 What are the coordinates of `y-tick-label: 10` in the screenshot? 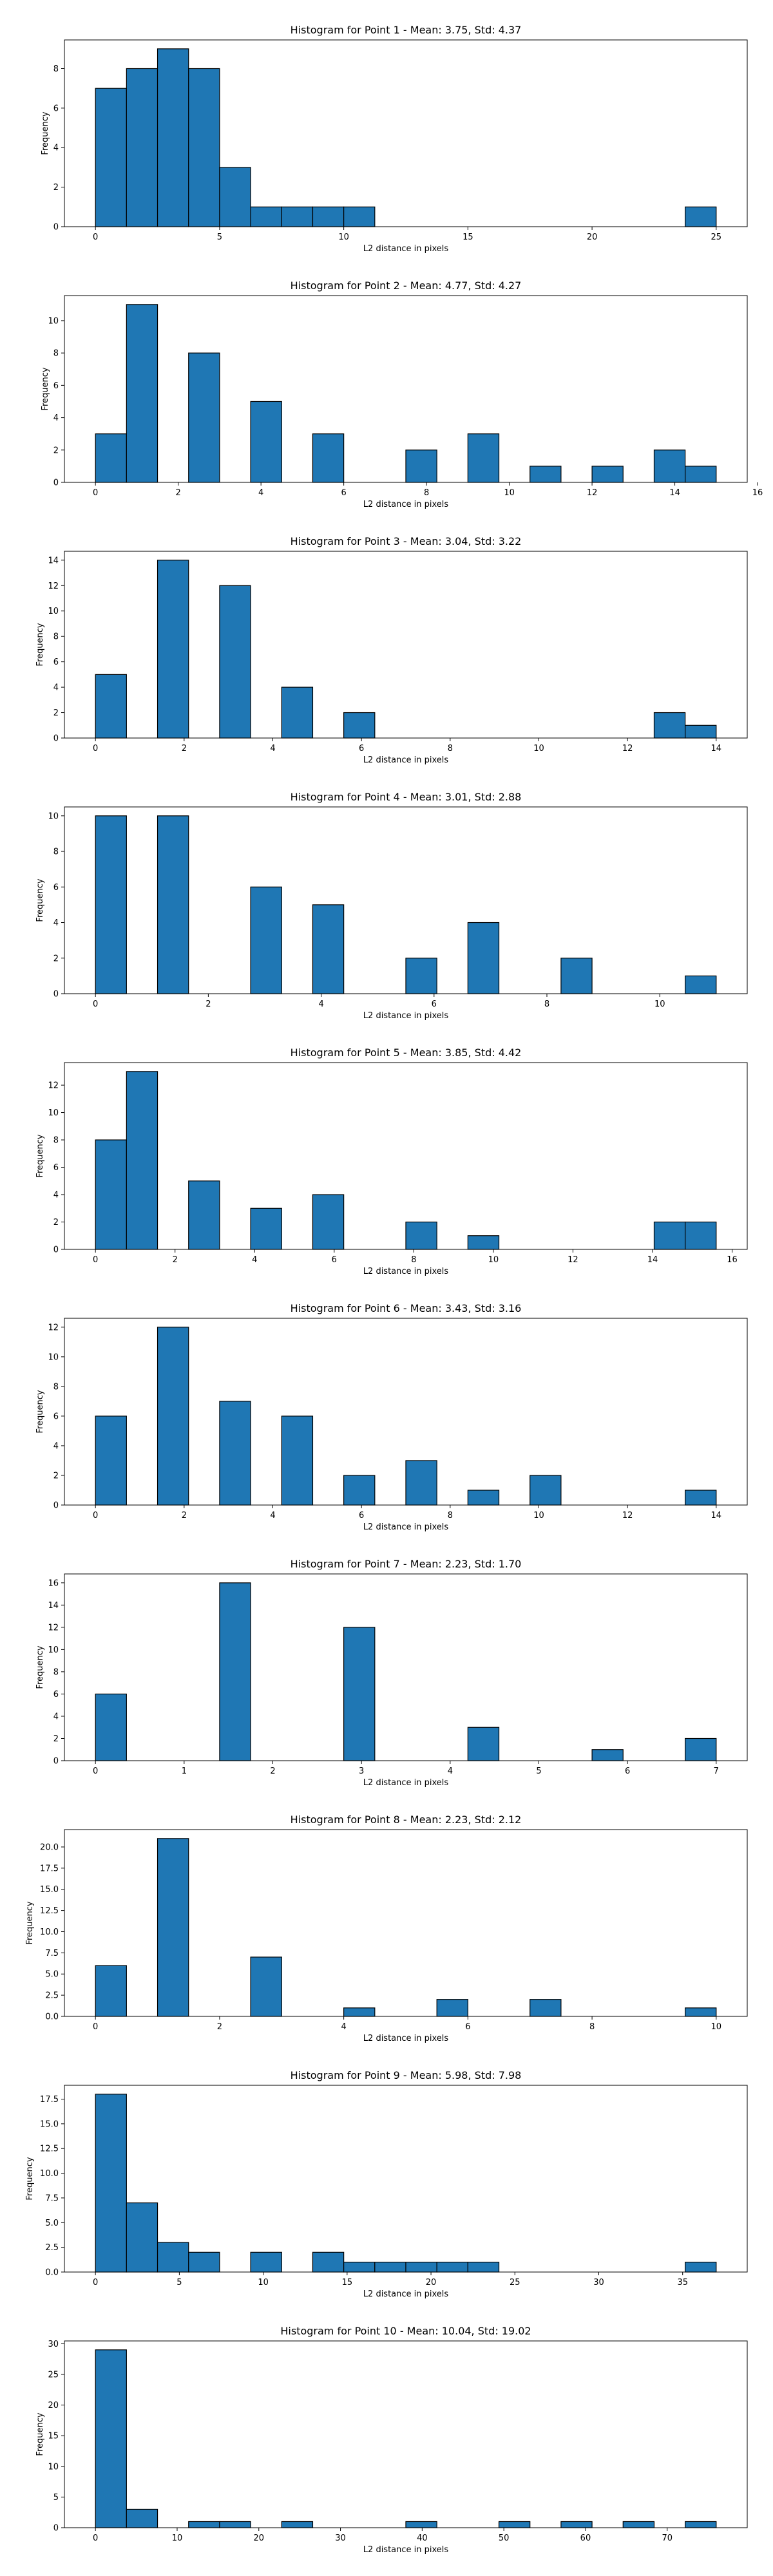 It's located at (53, 1357).